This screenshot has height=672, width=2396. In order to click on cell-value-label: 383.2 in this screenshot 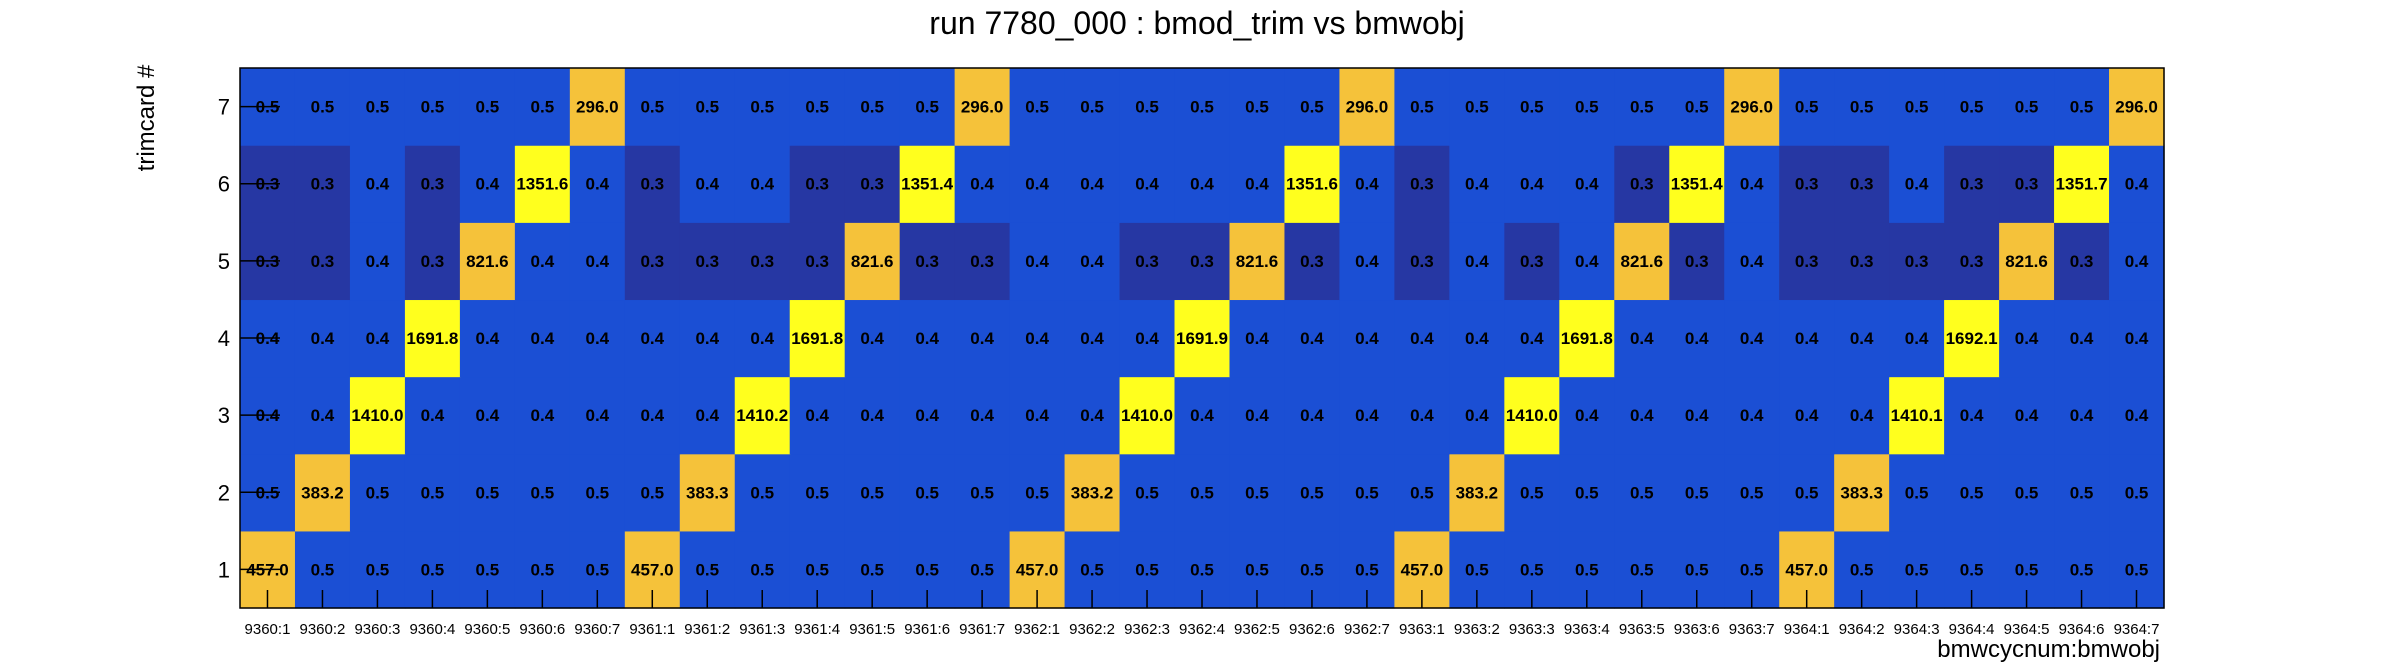, I will do `click(322, 492)`.